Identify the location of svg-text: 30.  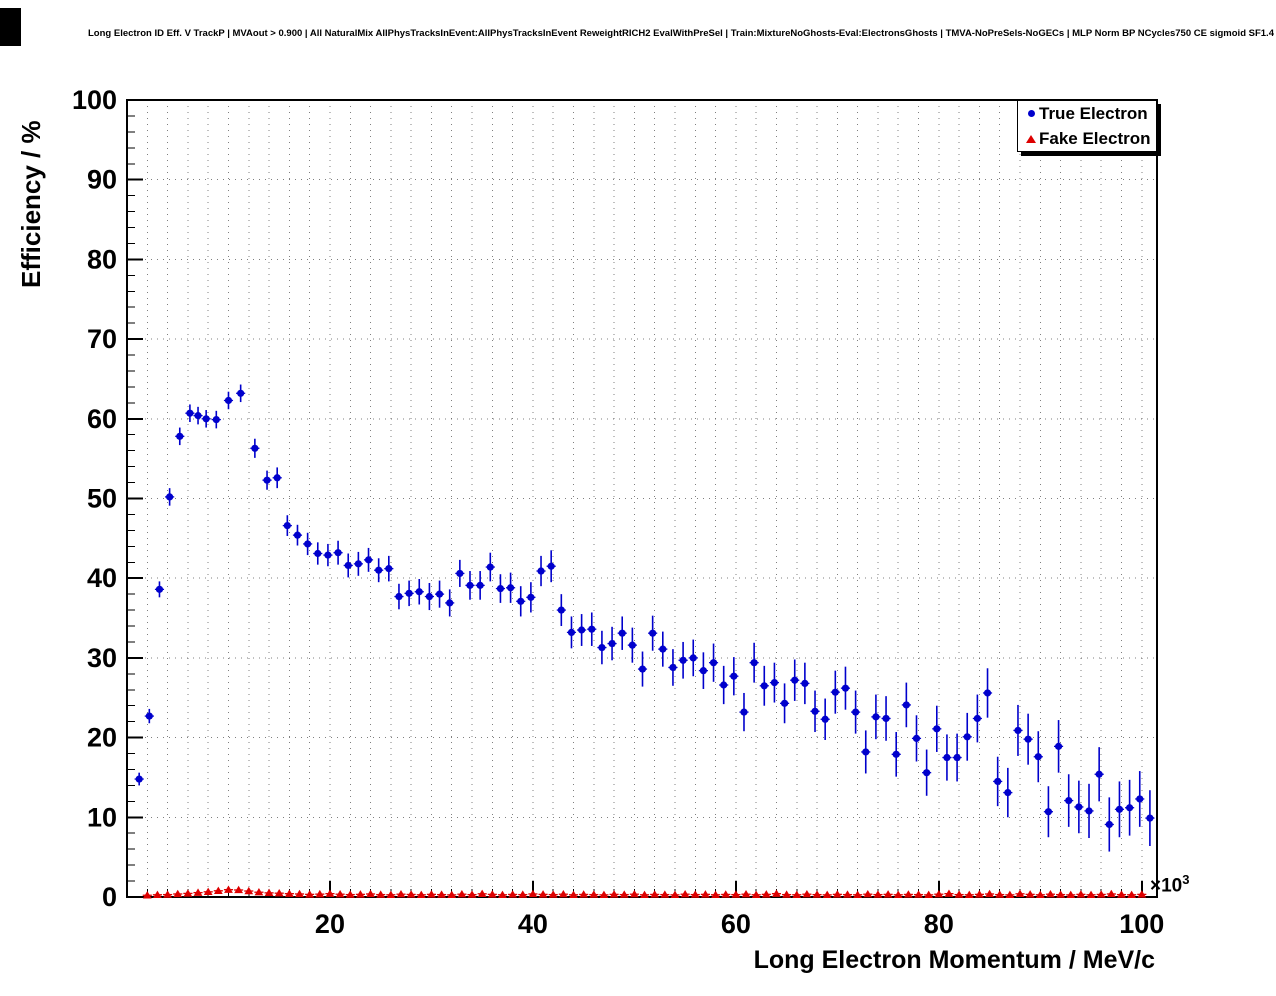
(102, 658).